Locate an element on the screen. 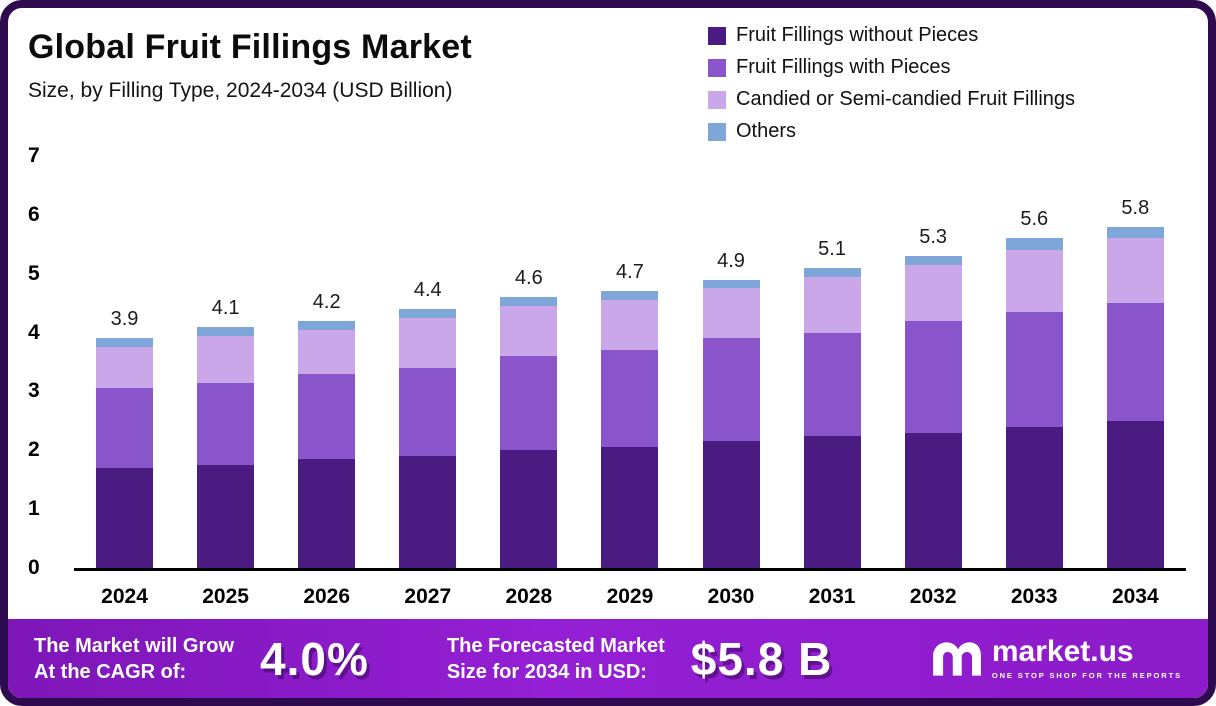  brand-text: market.us ONE STOP SHOP FOR THE REPORTS is located at coordinates (1086, 659).